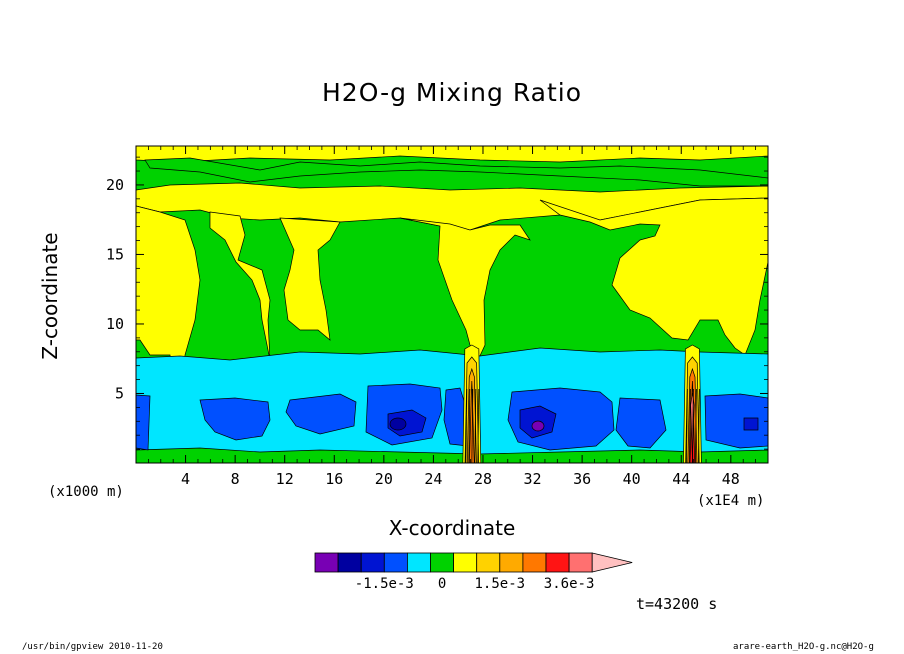 This screenshot has height=654, width=904. I want to click on colorbar-label: -1.5e-3, so click(384, 584).